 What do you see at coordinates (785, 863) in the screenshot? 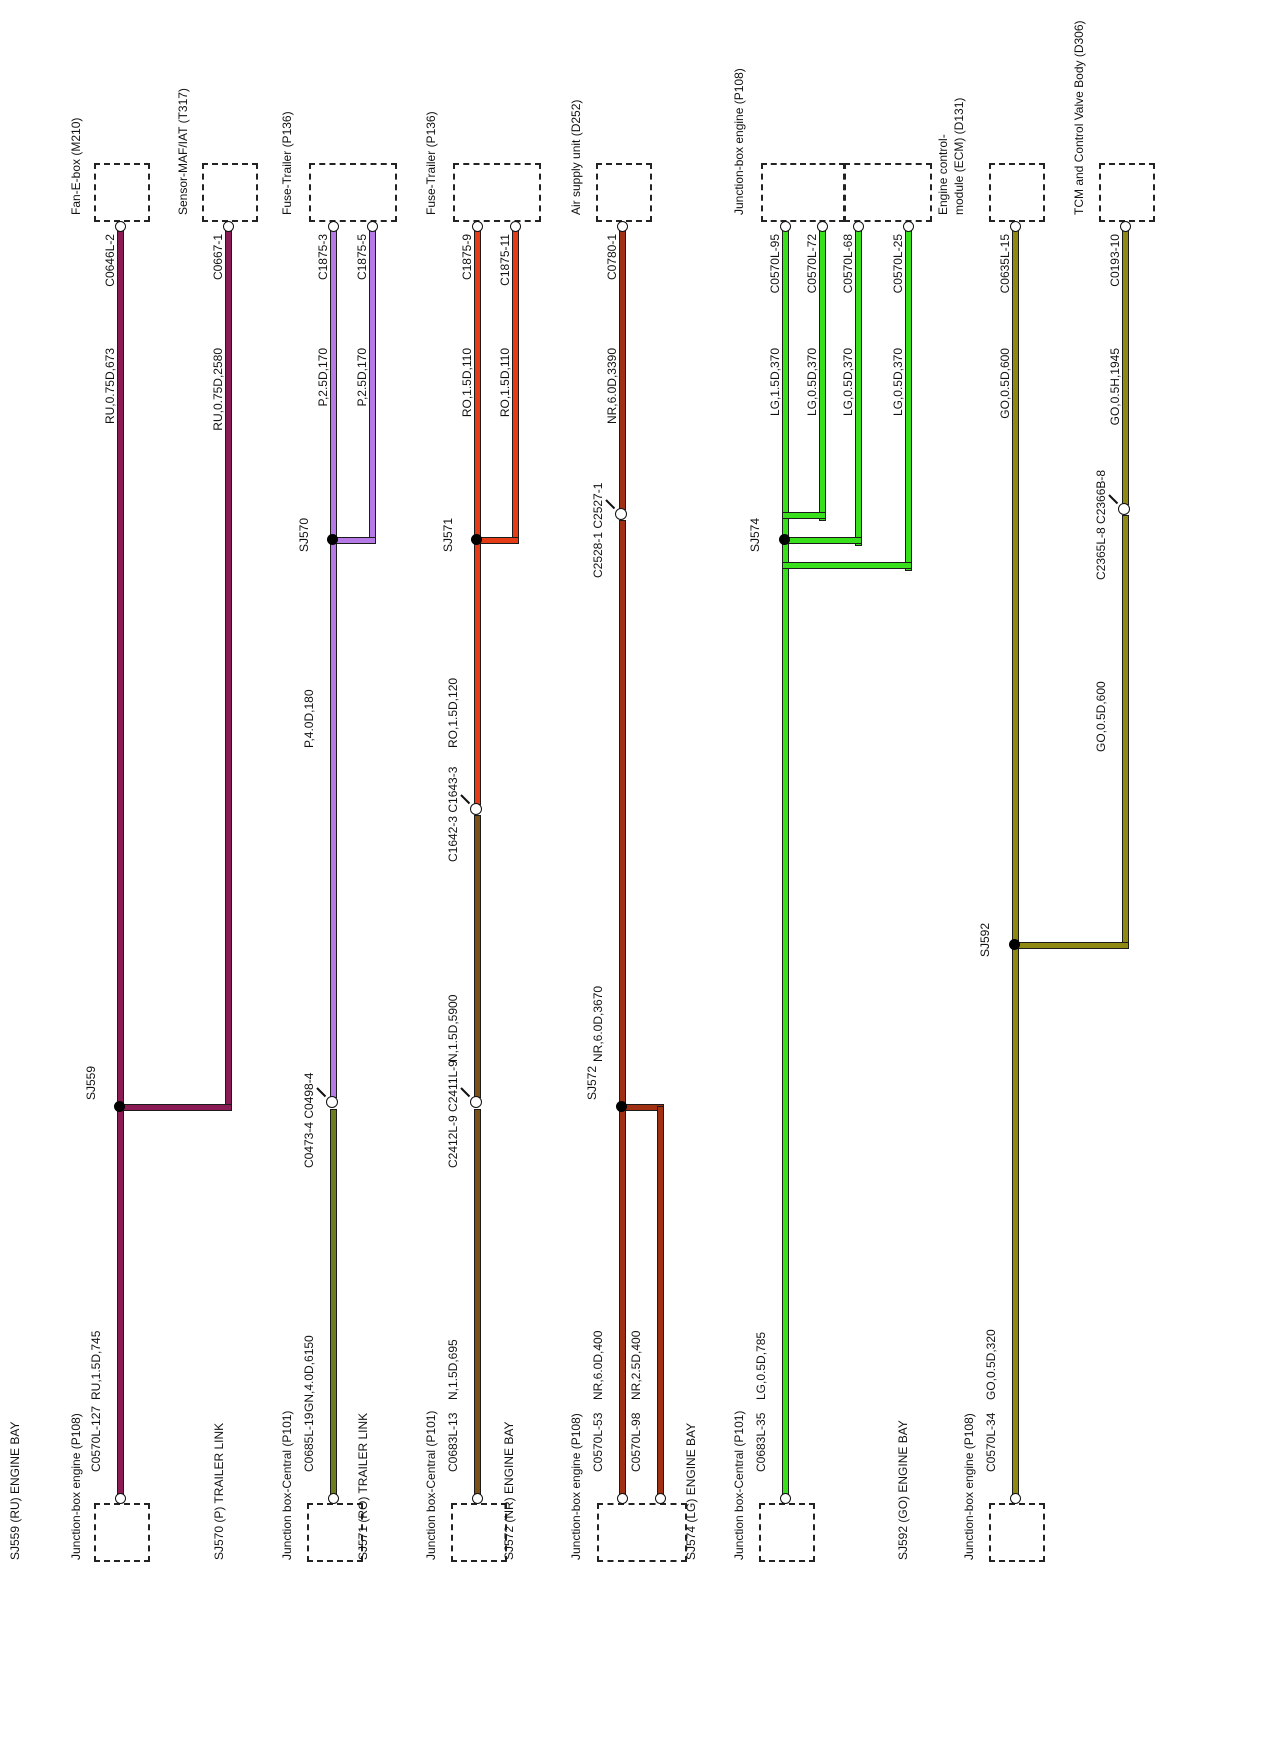
I see `wire-lg-trunk` at bounding box center [785, 863].